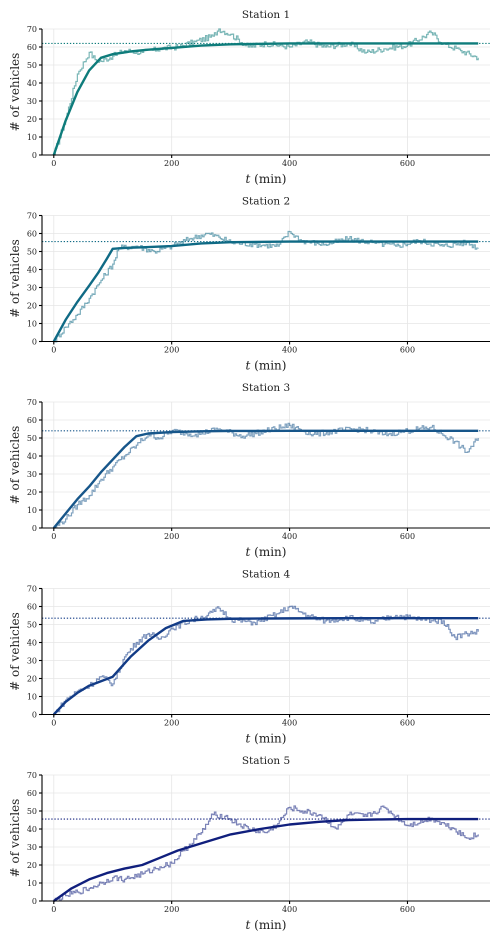 This screenshot has height=947, width=498. I want to click on chart-title: Station 1, so click(266, 15).